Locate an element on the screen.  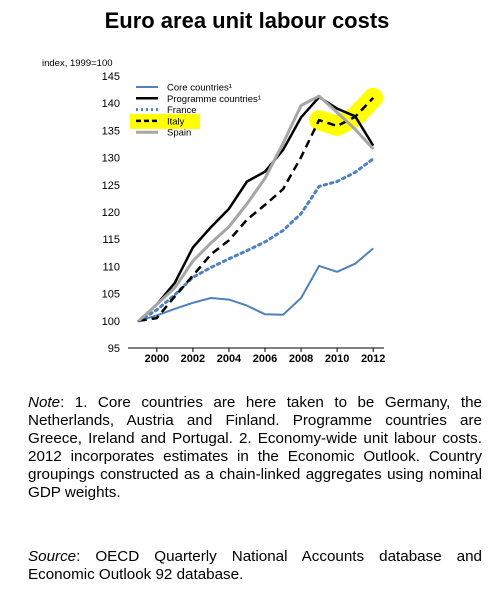
x-tick-label: 2008 is located at coordinates (301, 359).